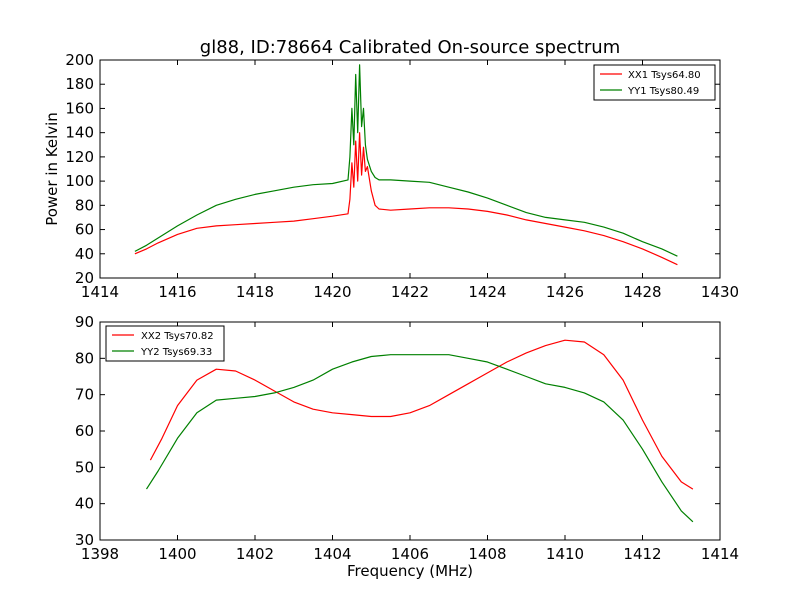  I want to click on legend-label-xx2: XX2 Tsys70.82, so click(177, 336).